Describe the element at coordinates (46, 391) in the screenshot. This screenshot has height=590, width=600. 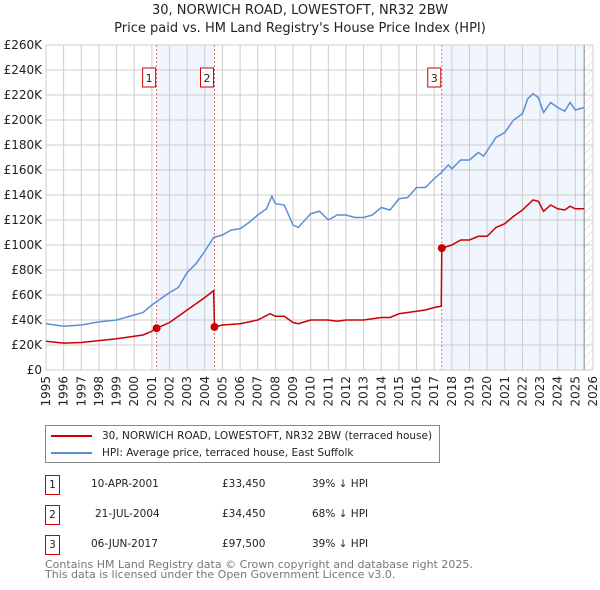
I see `x-tick-label: 1995` at that location.